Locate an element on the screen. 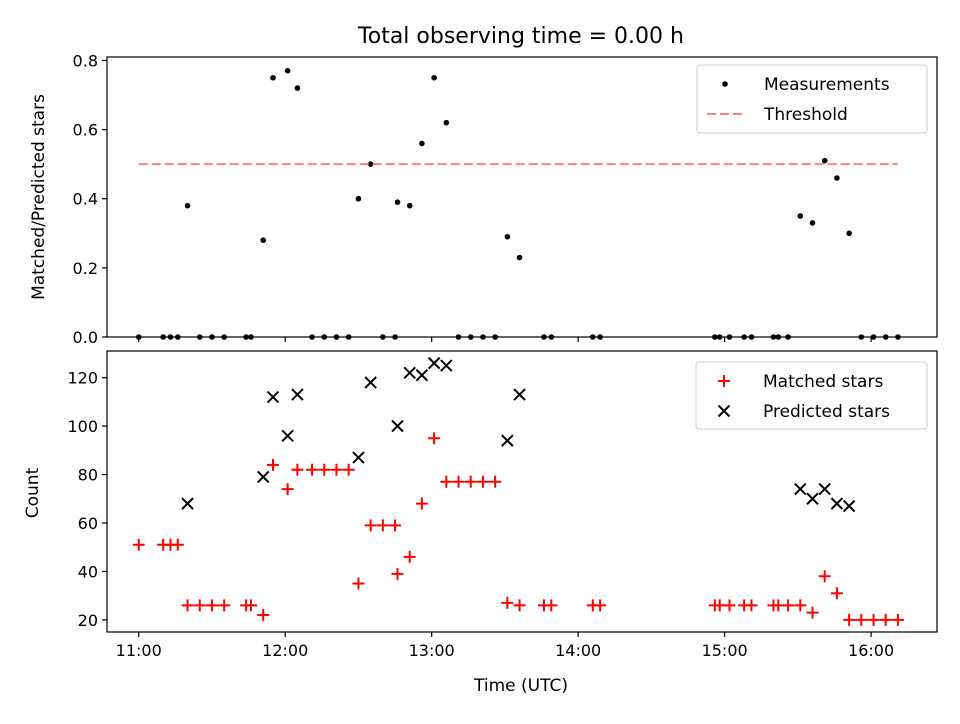 The height and width of the screenshot is (724, 960). y-tick-label: 100 is located at coordinates (82, 426).